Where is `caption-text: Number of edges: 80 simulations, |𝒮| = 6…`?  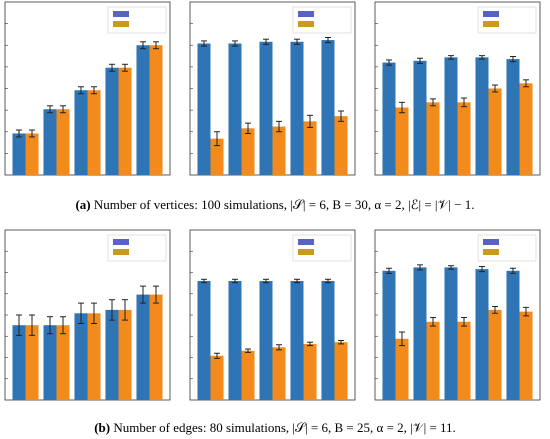 caption-text: Number of edges: 80 simulations, |𝒮| = 6… is located at coordinates (283, 427).